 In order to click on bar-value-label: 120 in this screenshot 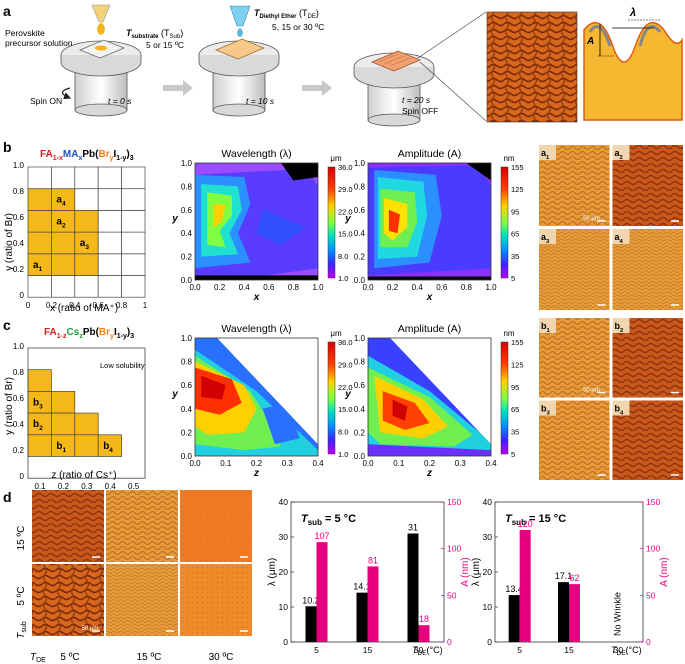, I will do `click(525, 524)`.